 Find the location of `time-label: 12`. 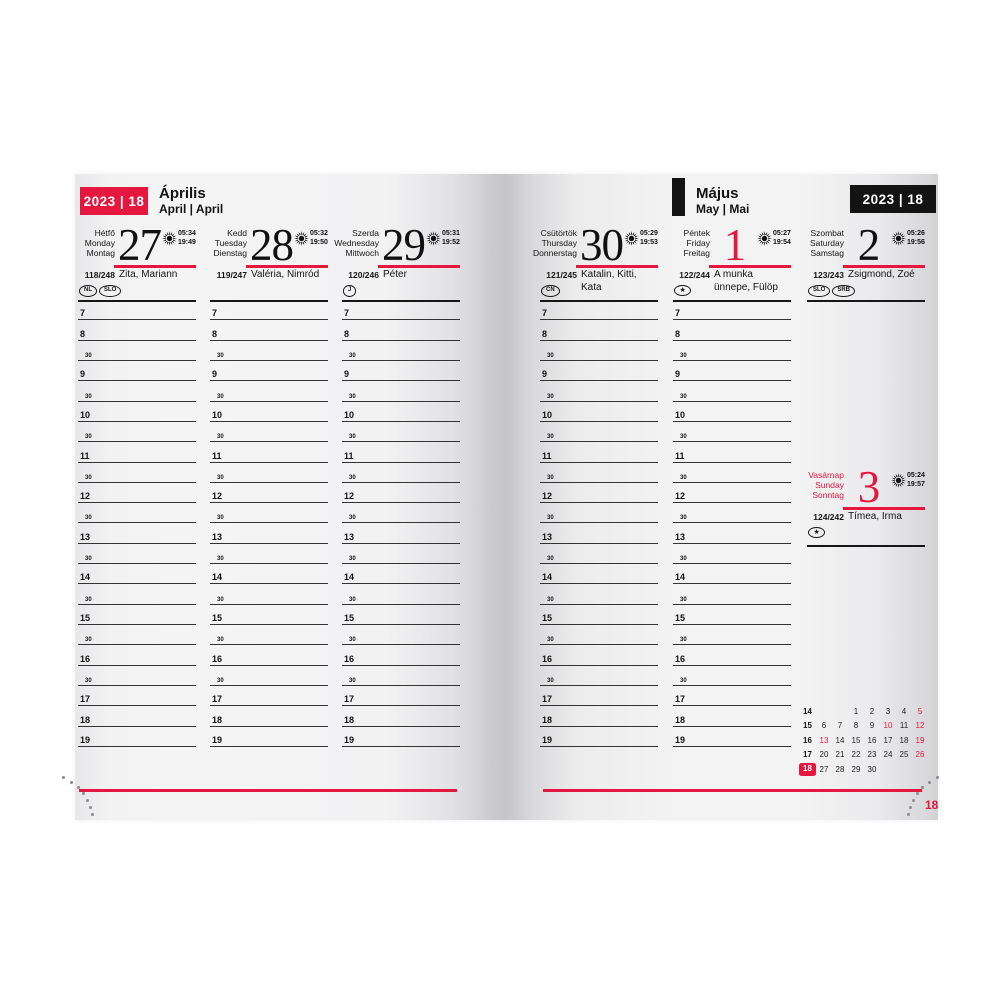

time-label: 12 is located at coordinates (547, 496).